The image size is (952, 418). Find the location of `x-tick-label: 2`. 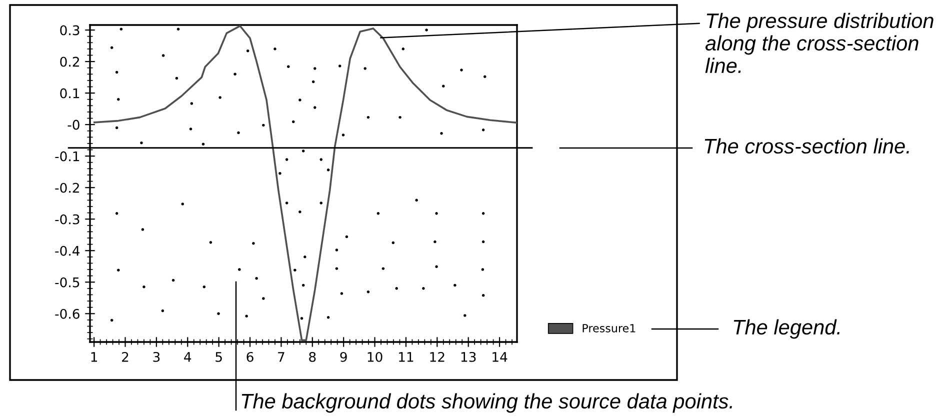

x-tick-label: 2 is located at coordinates (125, 357).